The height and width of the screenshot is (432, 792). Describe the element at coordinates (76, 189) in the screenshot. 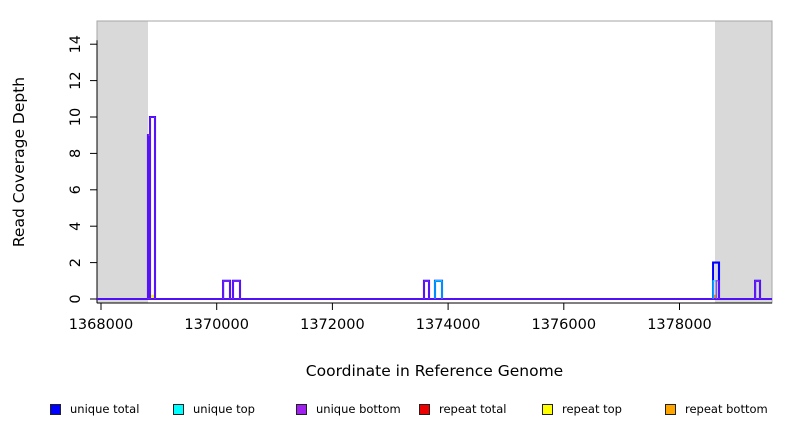

I see `y-tick-label: 6` at that location.